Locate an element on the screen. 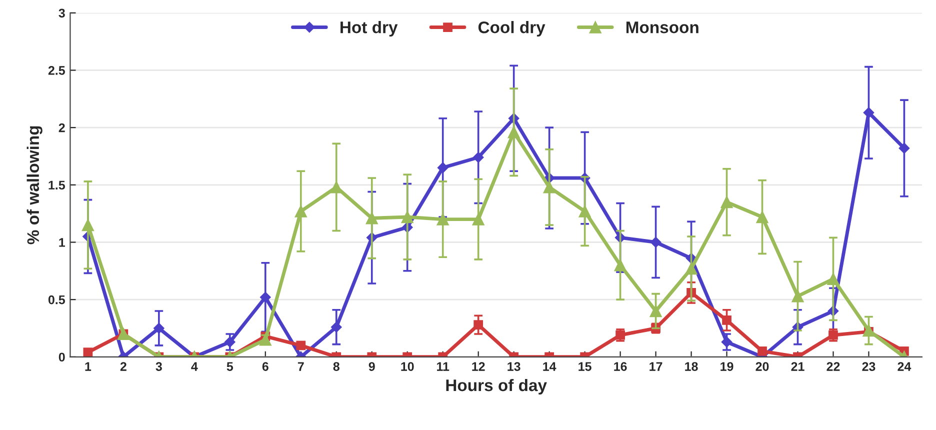 The image size is (936, 430). x-tick-label: 1 is located at coordinates (88, 366).